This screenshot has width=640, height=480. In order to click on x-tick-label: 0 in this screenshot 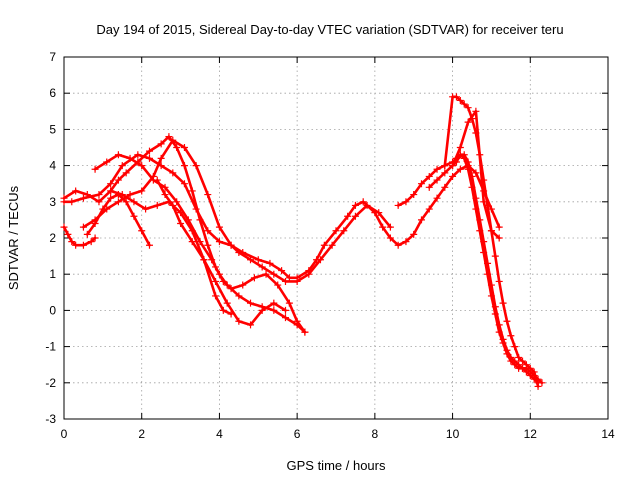, I will do `click(64, 434)`.